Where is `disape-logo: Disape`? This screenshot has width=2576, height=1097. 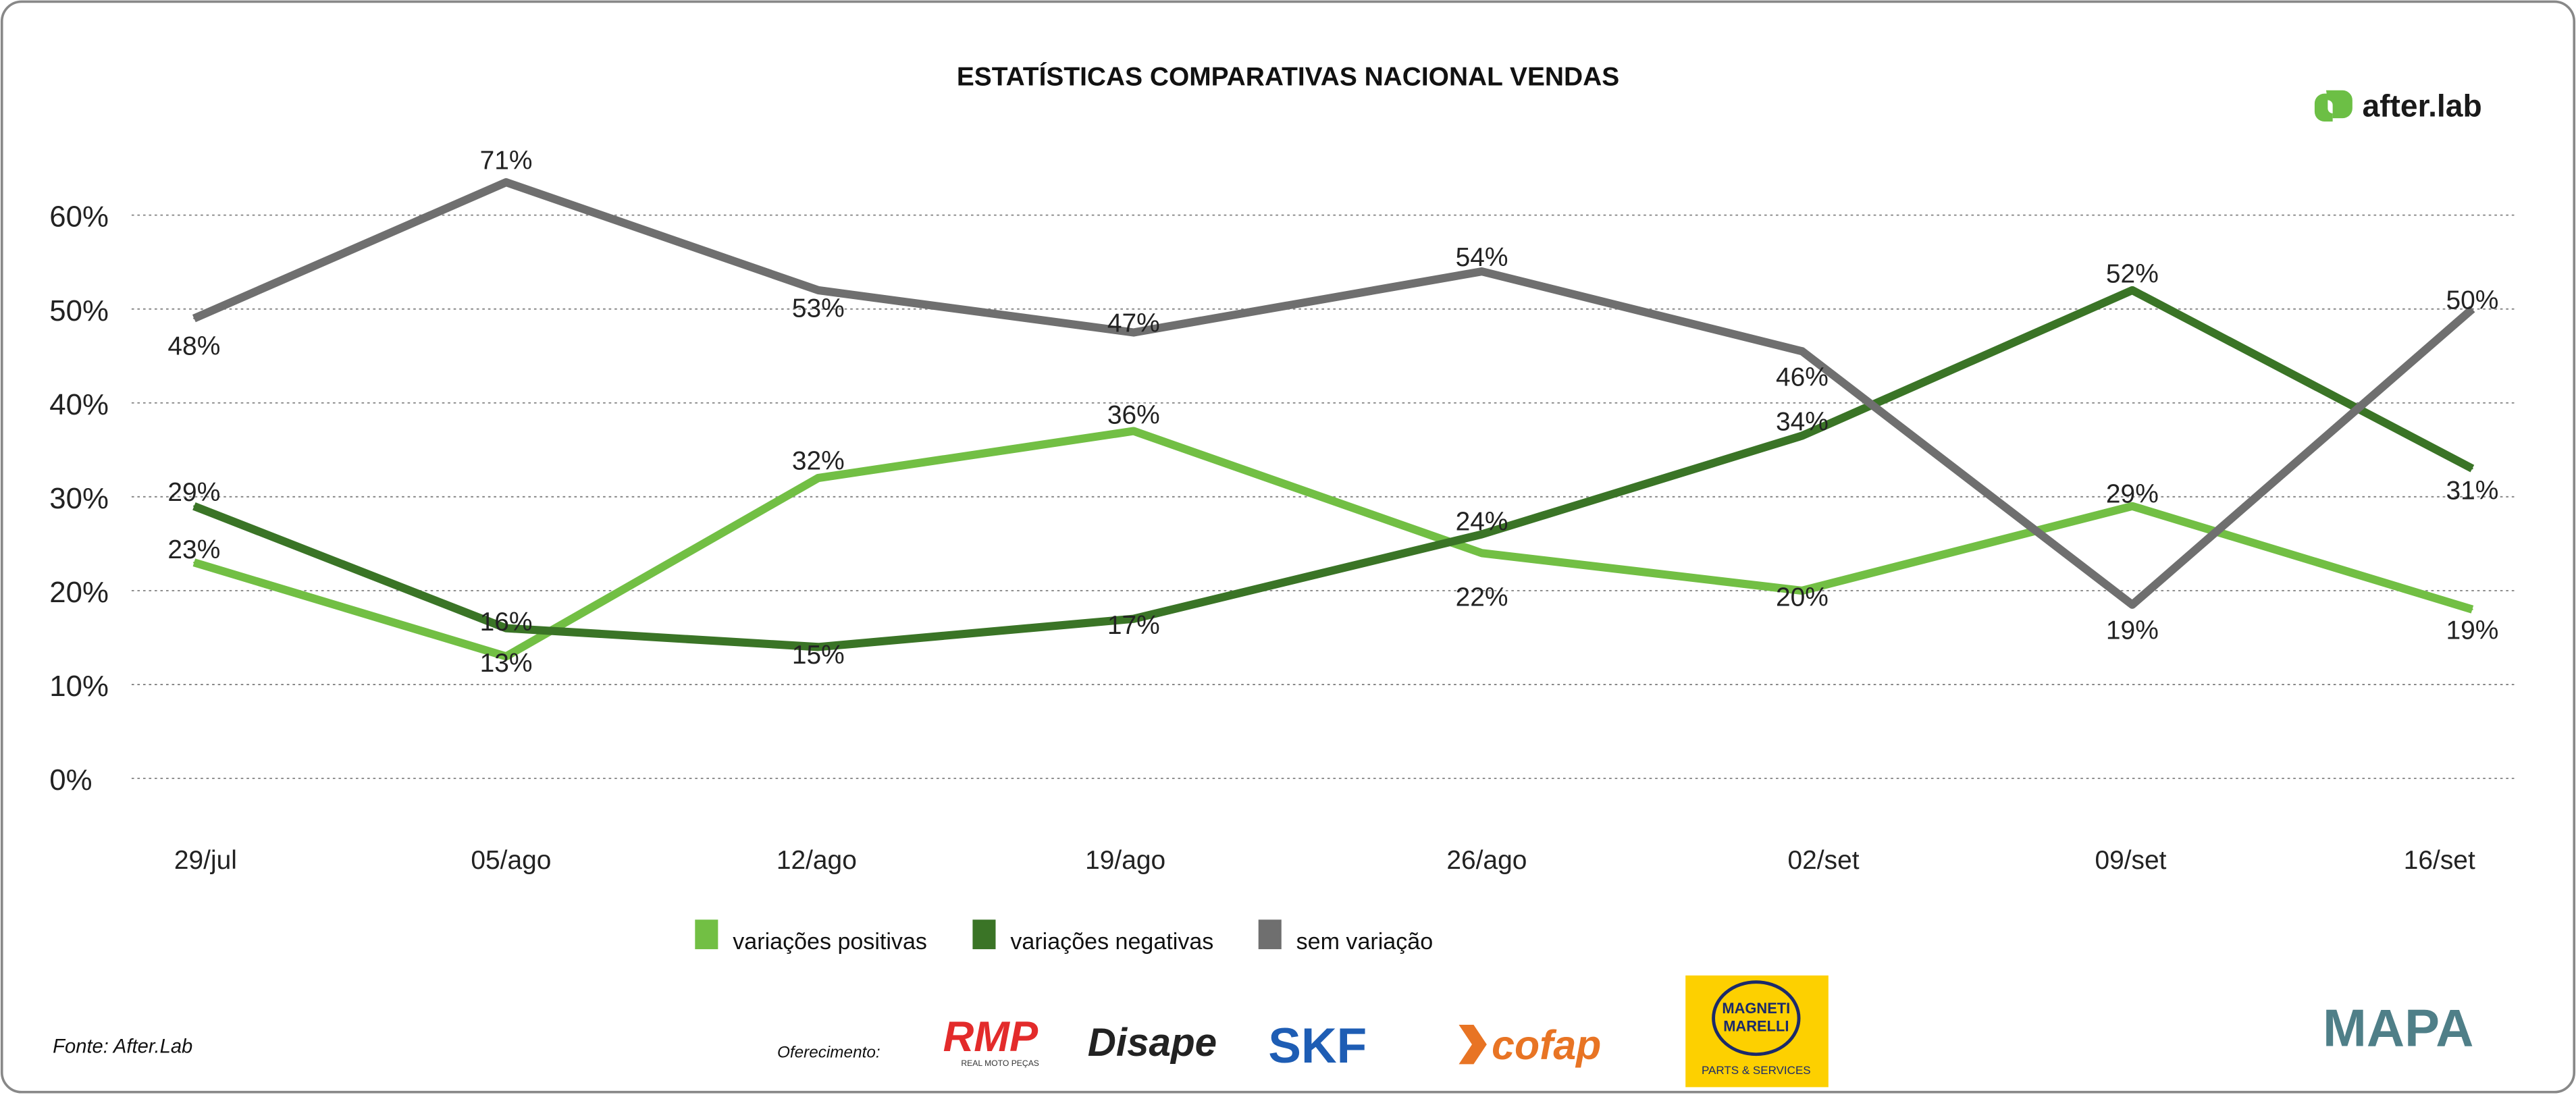 disape-logo: Disape is located at coordinates (1153, 1043).